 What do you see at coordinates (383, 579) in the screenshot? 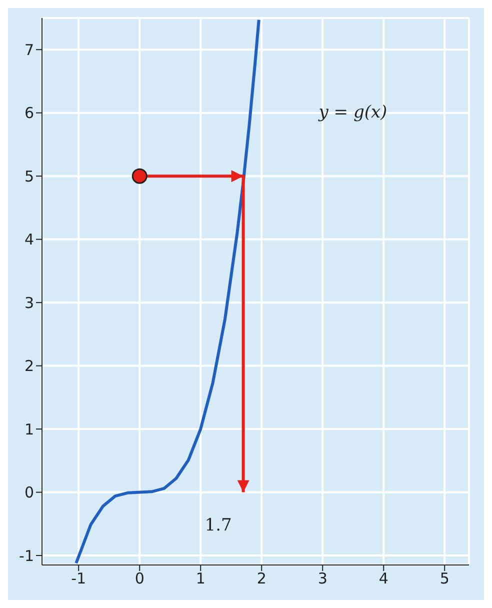
I see `x-tick-label: 4` at bounding box center [383, 579].